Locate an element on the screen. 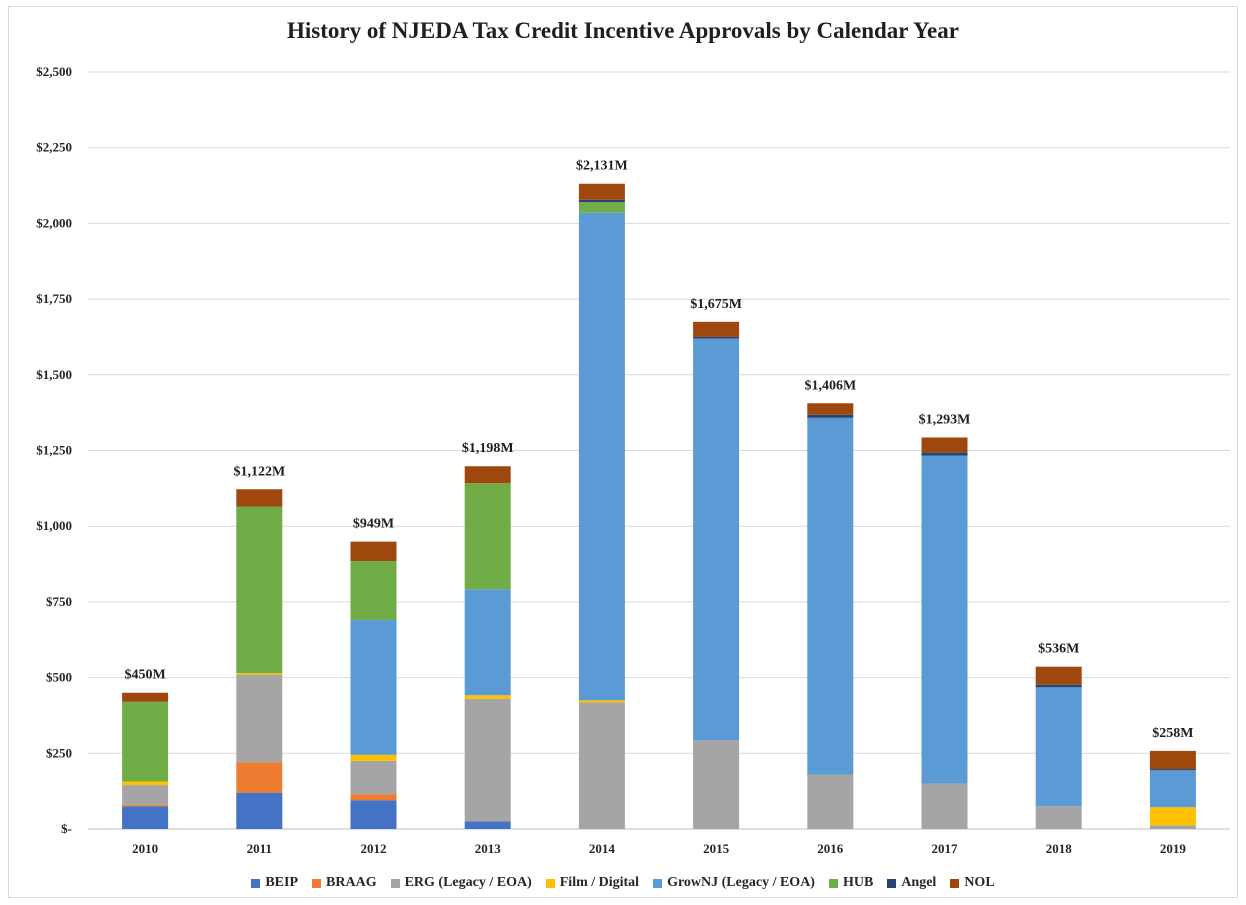  x-tick-label: 2019 is located at coordinates (1173, 848).